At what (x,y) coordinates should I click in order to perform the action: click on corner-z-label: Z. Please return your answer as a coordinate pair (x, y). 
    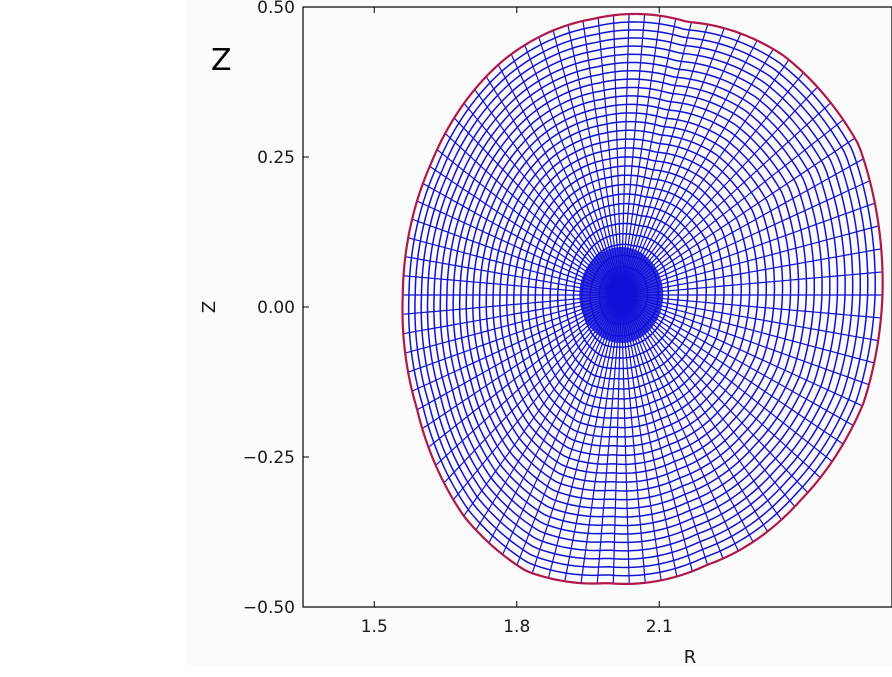
    Looking at the image, I should click on (221, 60).